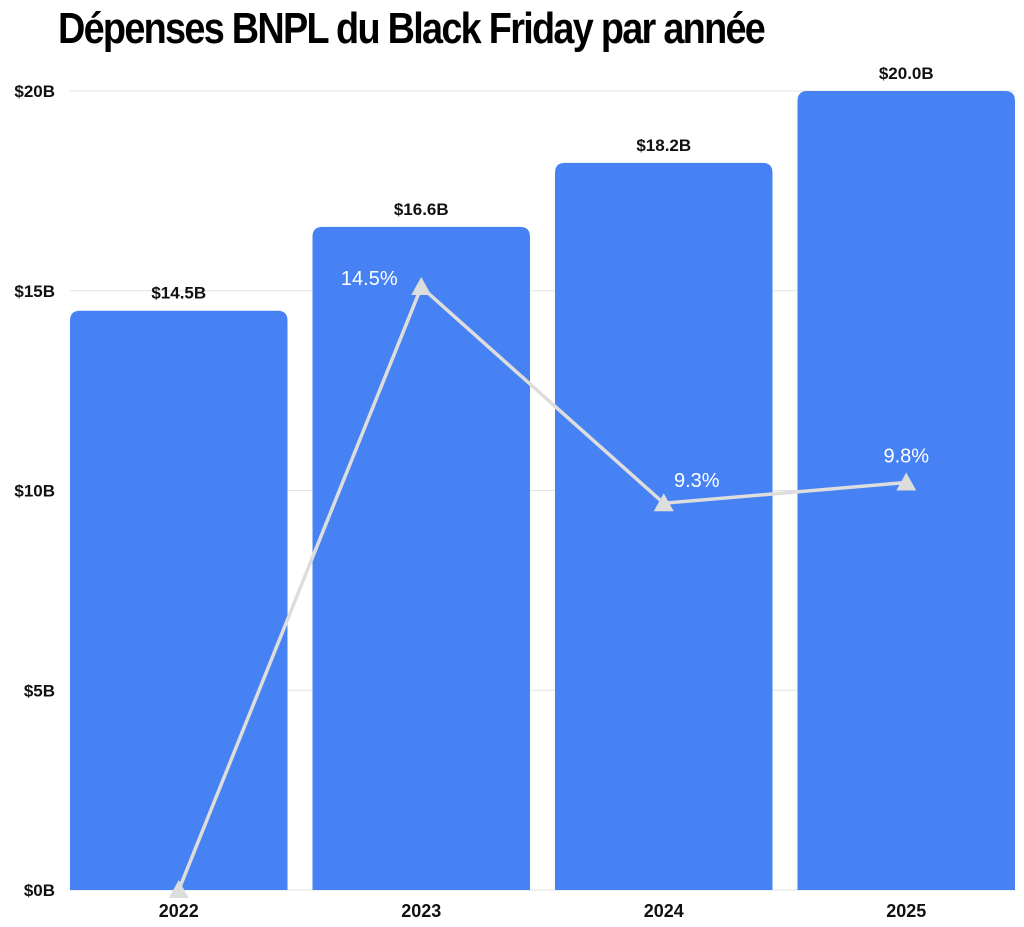 The height and width of the screenshot is (927, 1024). Describe the element at coordinates (906, 73) in the screenshot. I see `bar-value-label: $20.0B` at that location.